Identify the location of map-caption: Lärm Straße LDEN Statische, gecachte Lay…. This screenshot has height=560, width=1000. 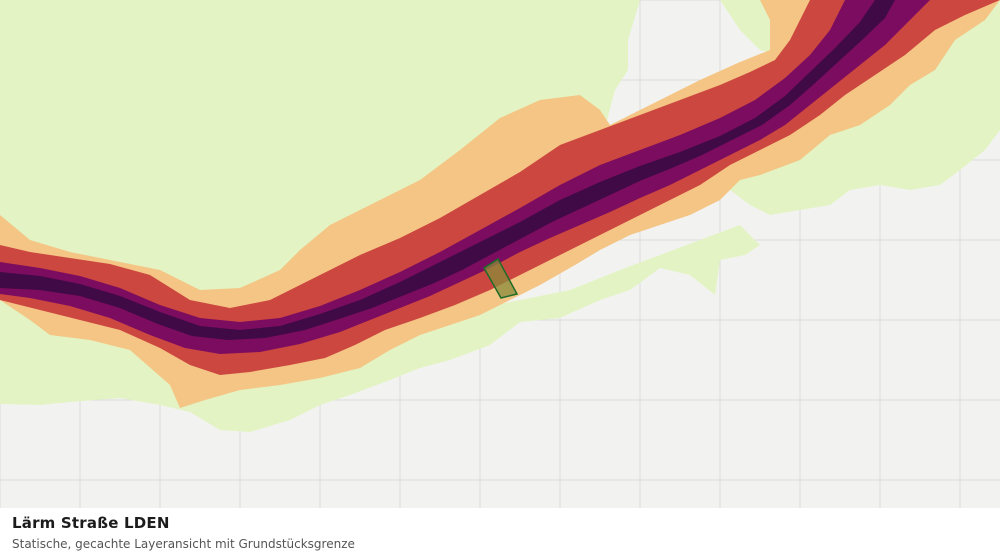
(500, 534).